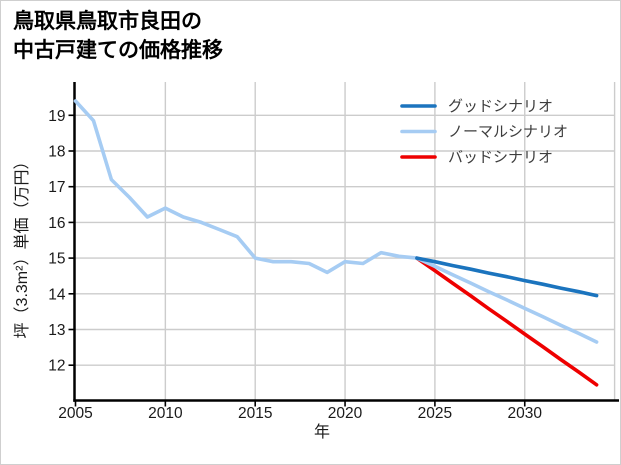  What do you see at coordinates (322, 432) in the screenshot?
I see `x-axis-label: 年` at bounding box center [322, 432].